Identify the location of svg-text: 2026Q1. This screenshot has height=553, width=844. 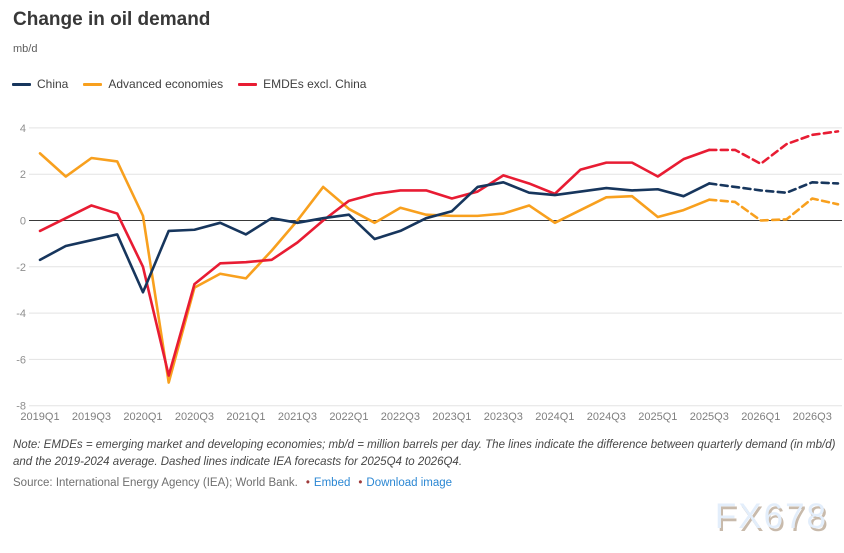
(760, 417).